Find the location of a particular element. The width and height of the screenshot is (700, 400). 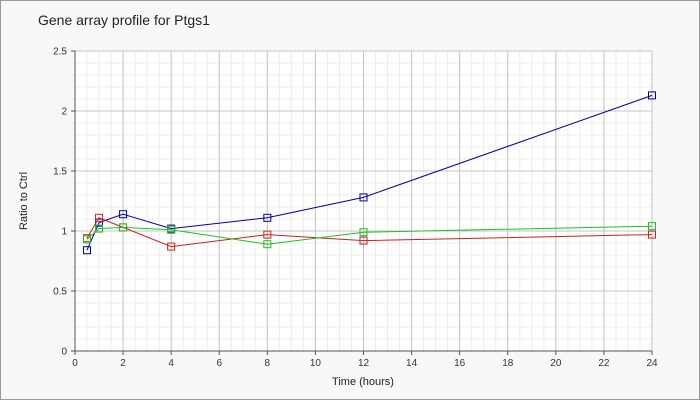

x-tick-label: 22 is located at coordinates (604, 363).